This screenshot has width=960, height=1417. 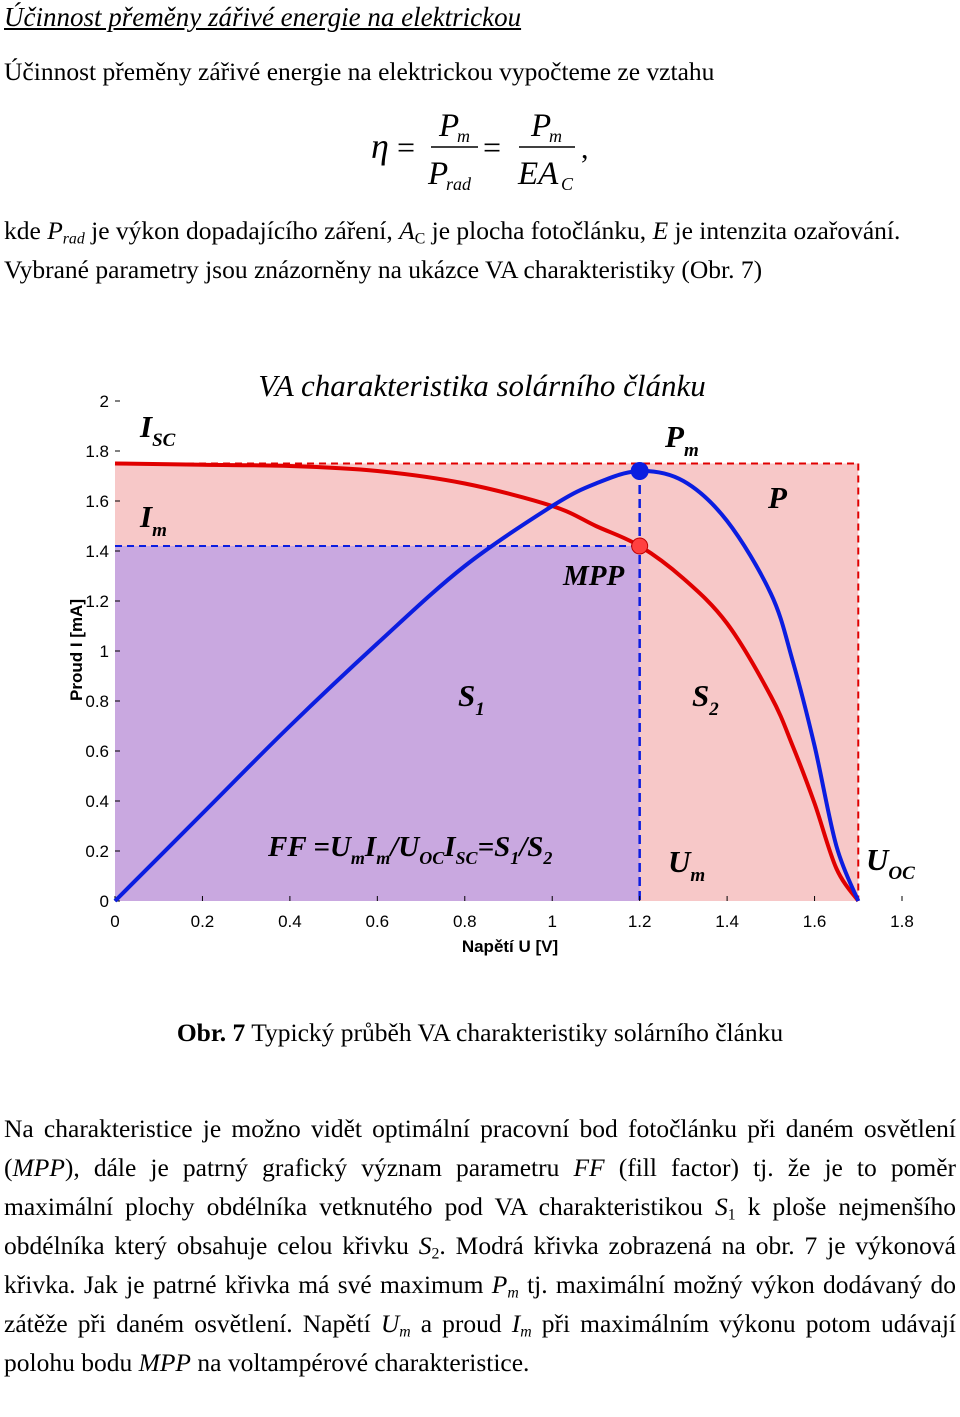 I want to click on mpp-point, so click(x=640, y=546).